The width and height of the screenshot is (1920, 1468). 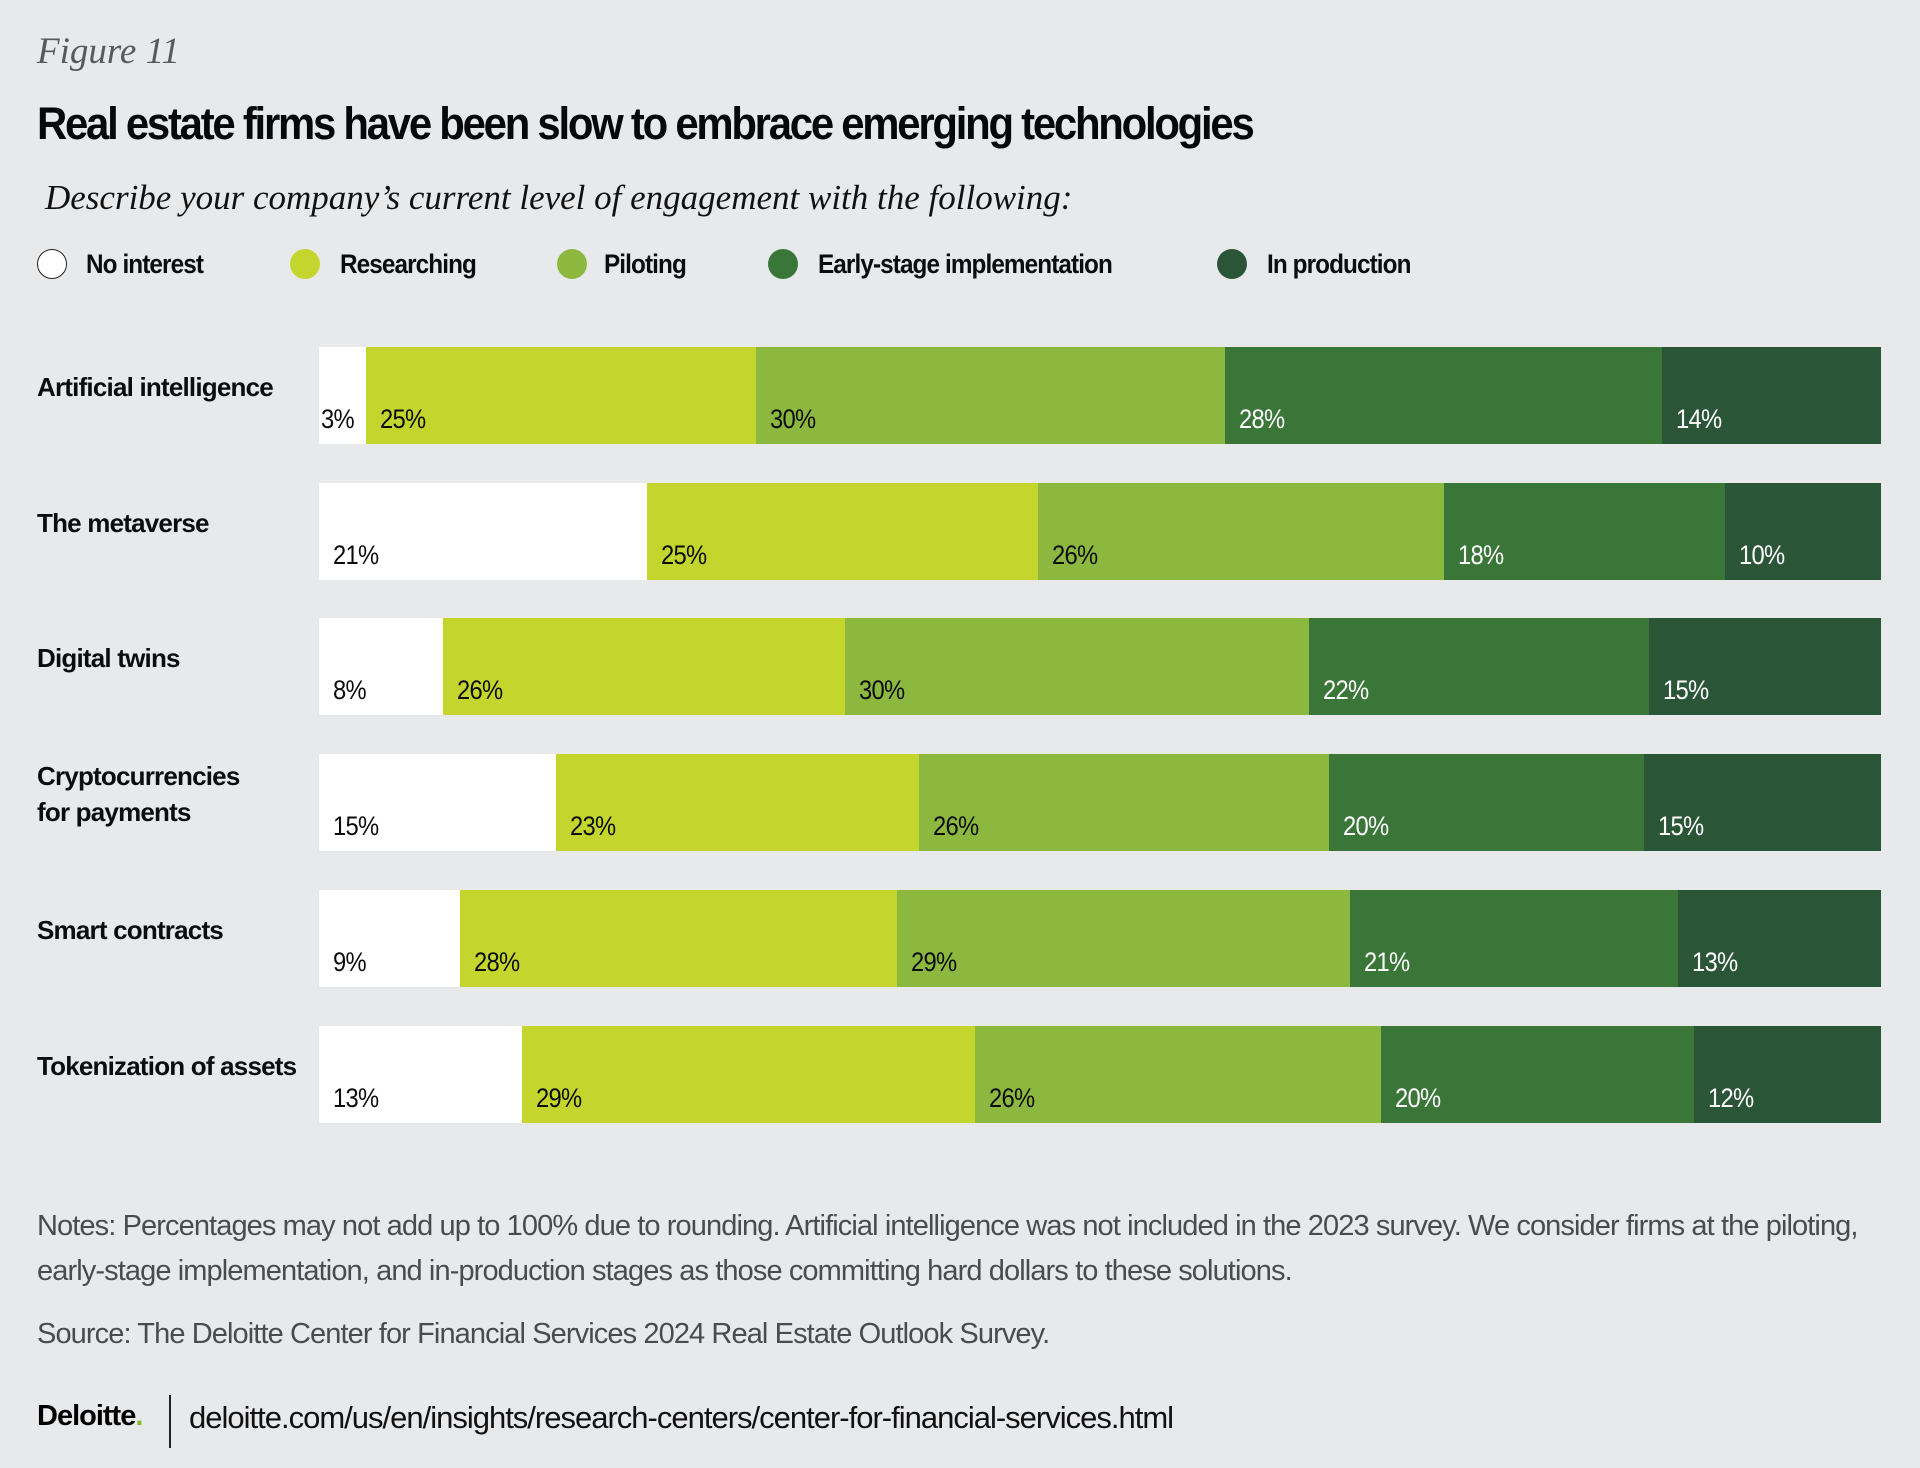 I want to click on logo-text: Deloitte, so click(x=86, y=1416).